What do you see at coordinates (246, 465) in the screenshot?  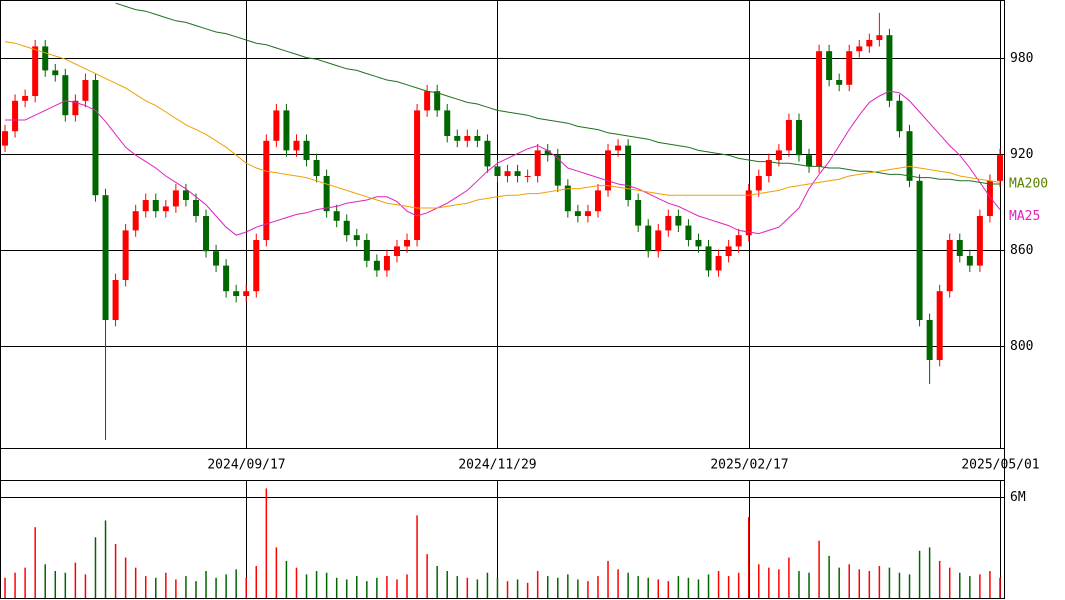 I see `x-tick-label: 2024/09/17` at bounding box center [246, 465].